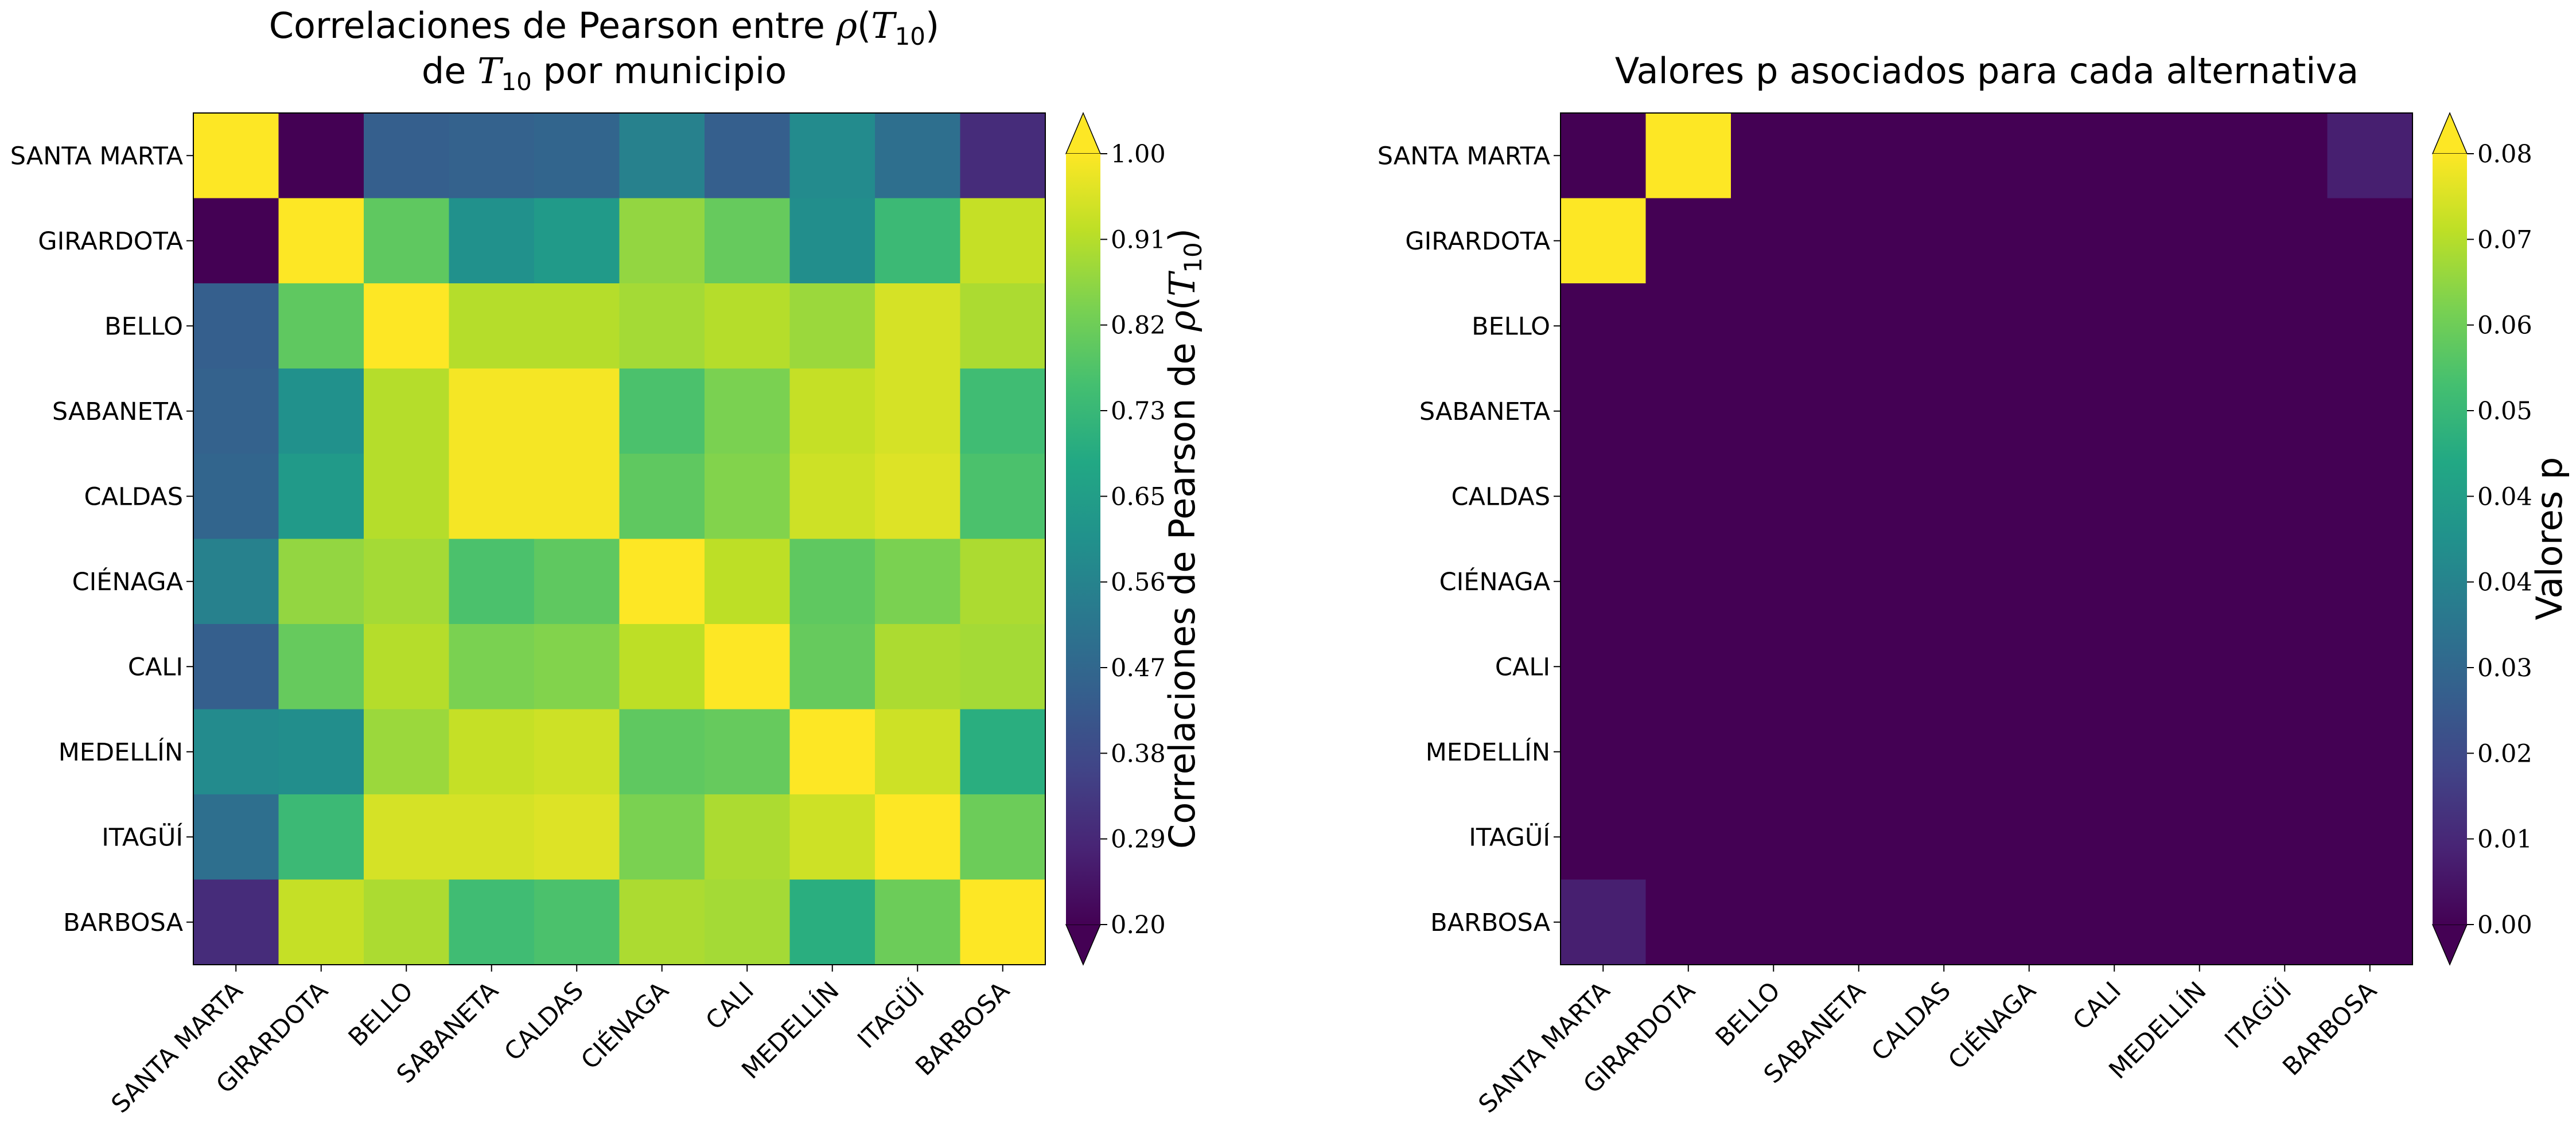 The image size is (2576, 1123). I want to click on colorbar-tick-label: 0.65, so click(1138, 497).